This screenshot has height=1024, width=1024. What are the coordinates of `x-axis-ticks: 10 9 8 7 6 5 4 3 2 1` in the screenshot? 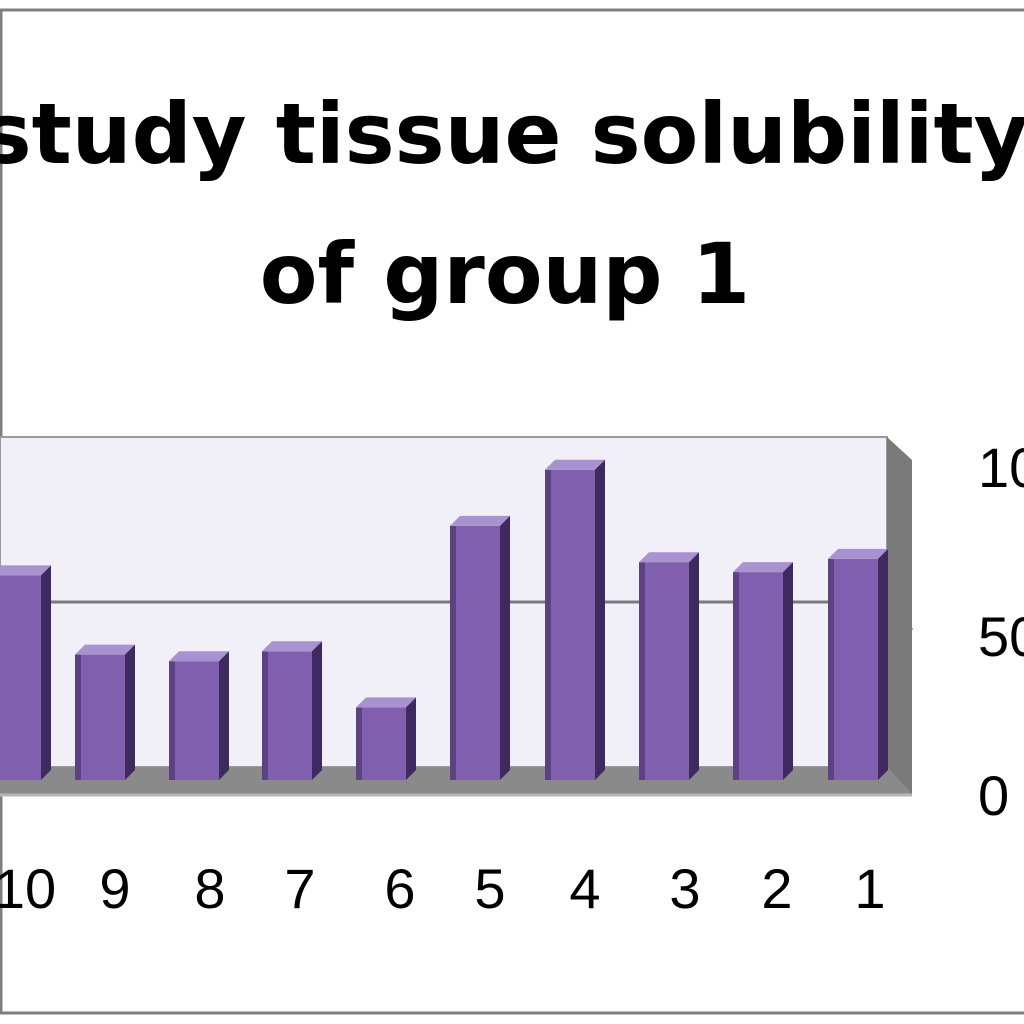 It's located at (443, 888).